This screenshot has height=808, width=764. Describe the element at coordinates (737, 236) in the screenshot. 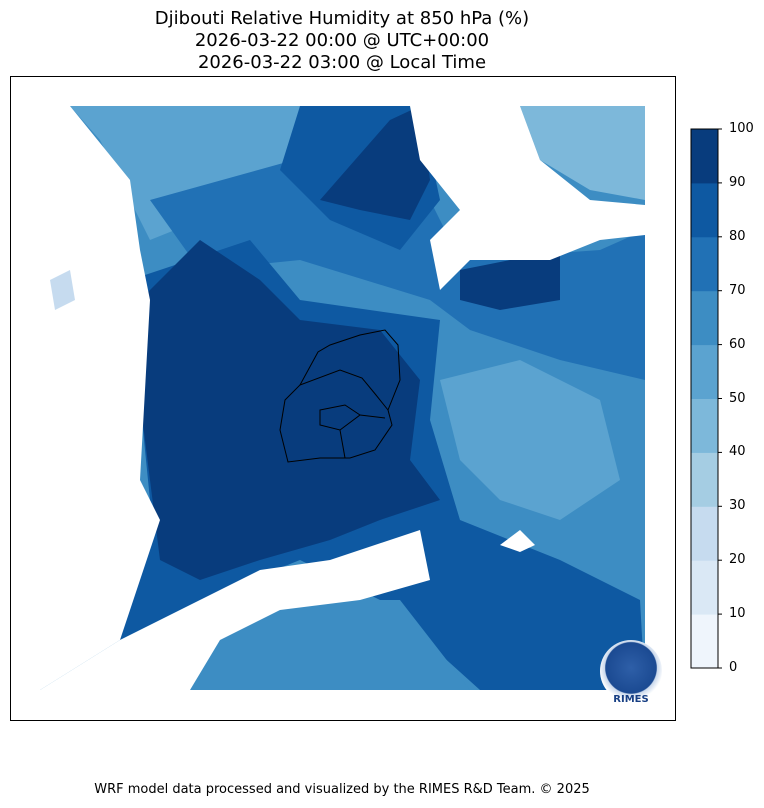

I see `colorbar-tick-label: 80` at that location.